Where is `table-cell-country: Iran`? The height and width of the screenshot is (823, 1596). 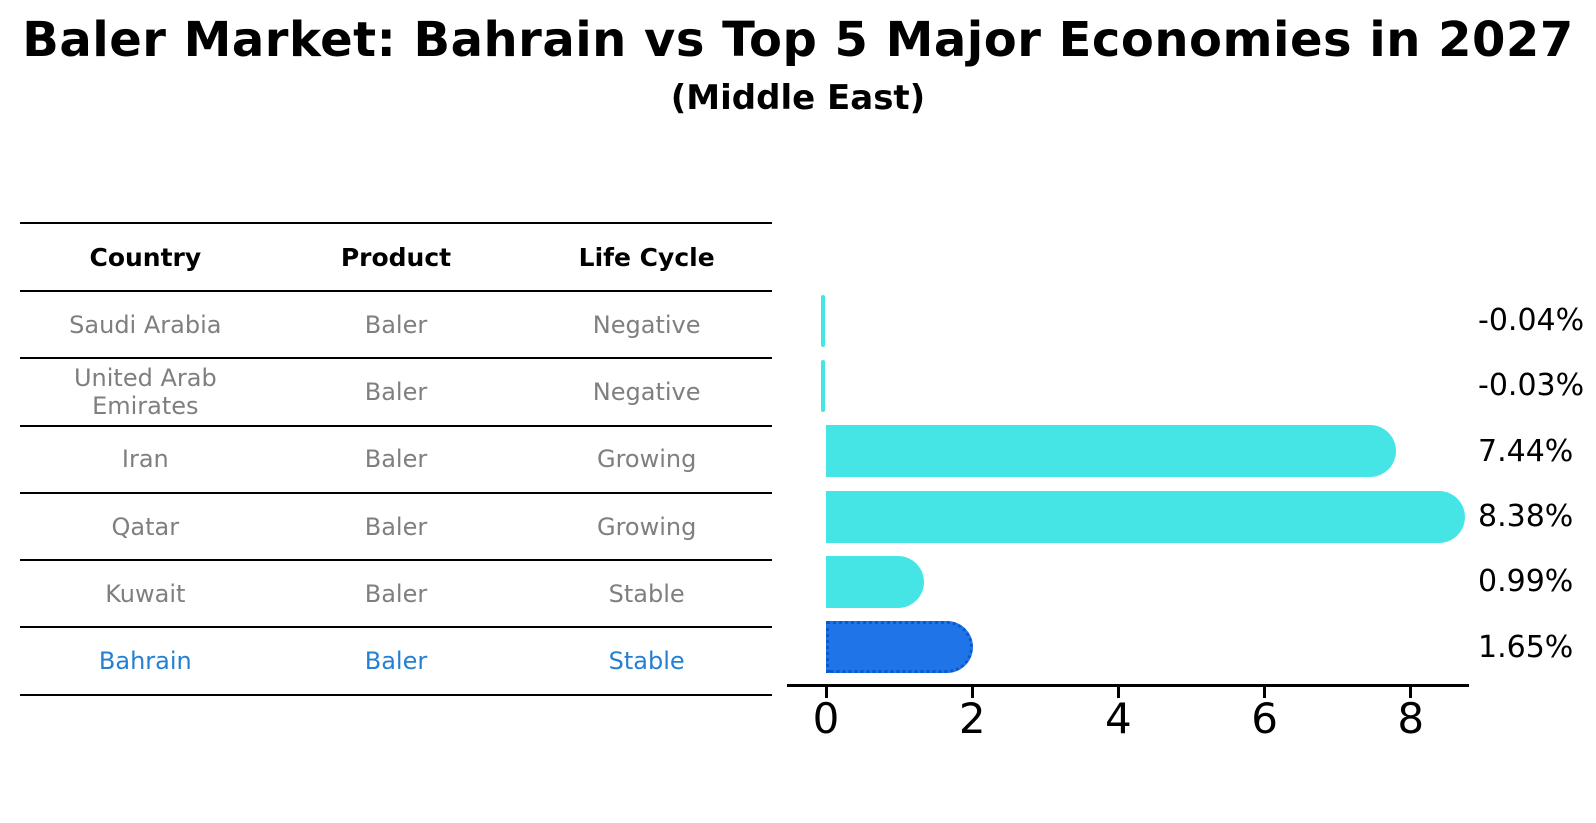
table-cell-country: Iran is located at coordinates (145, 459).